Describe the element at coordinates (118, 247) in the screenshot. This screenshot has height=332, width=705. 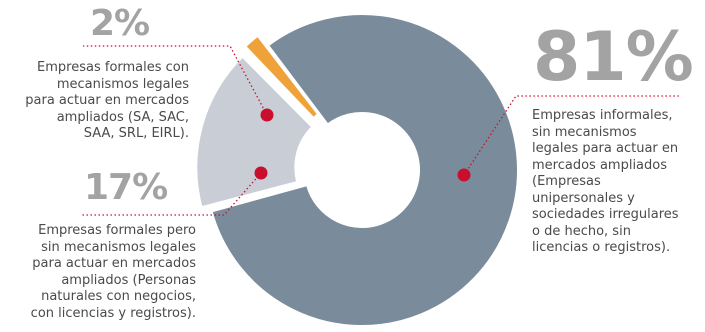
I see `description-line: sin mecanismos legales` at that location.